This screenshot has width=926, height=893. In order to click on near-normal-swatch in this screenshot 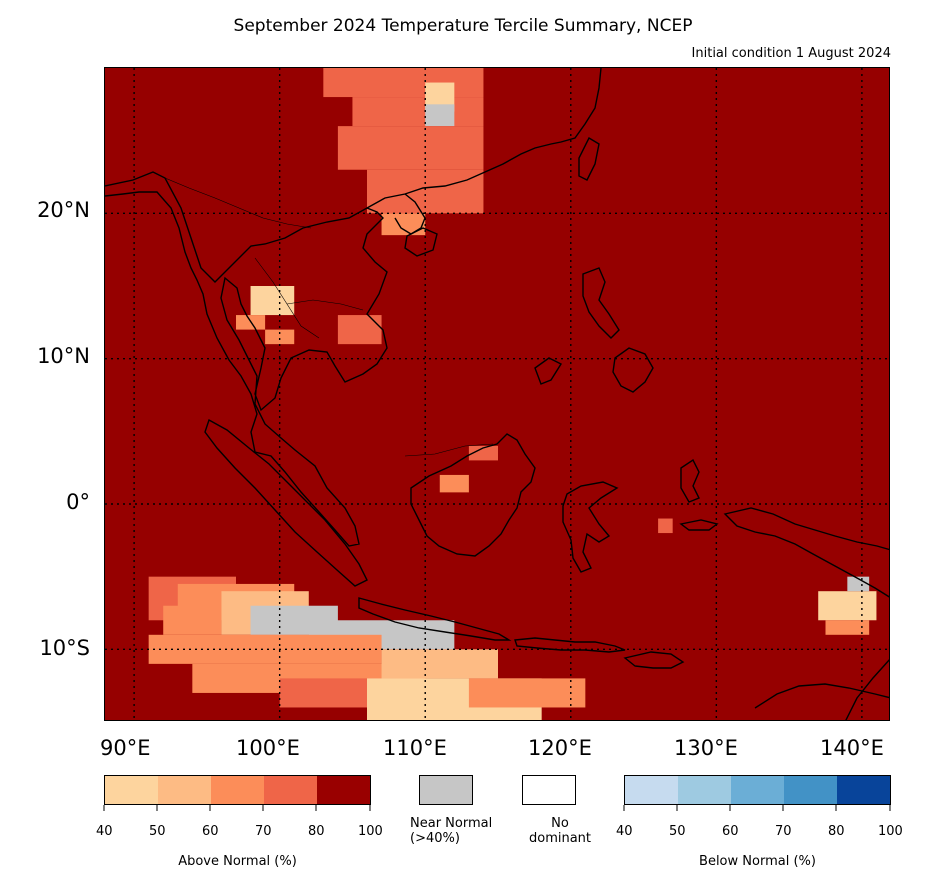, I will do `click(446, 790)`.